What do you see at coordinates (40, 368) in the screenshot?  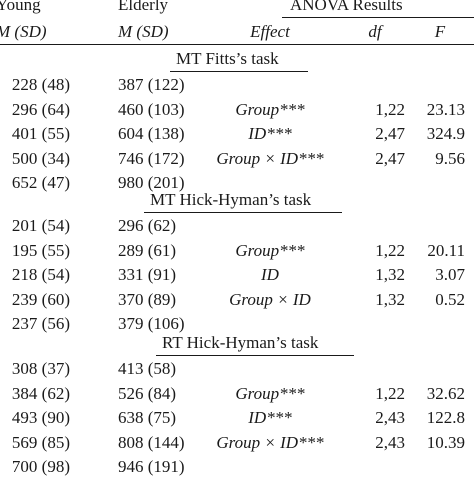 I see `cell-young: 308 (37)` at bounding box center [40, 368].